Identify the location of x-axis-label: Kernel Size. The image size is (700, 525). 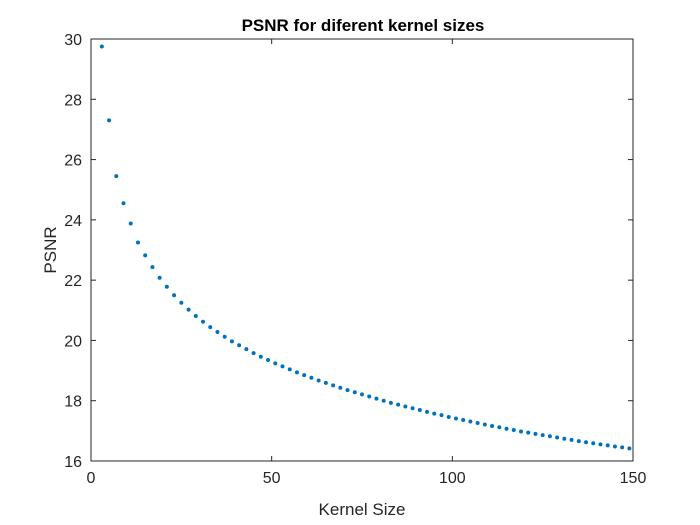
(362, 509).